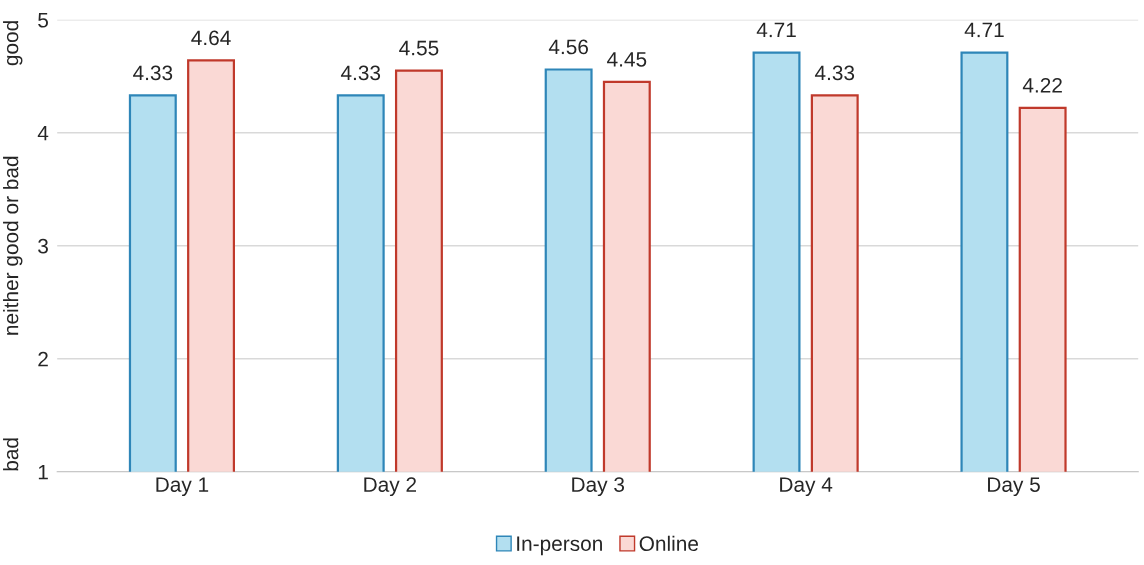 This screenshot has width=1144, height=565. Describe the element at coordinates (627, 59) in the screenshot. I see `data-label: 4.45` at that location.